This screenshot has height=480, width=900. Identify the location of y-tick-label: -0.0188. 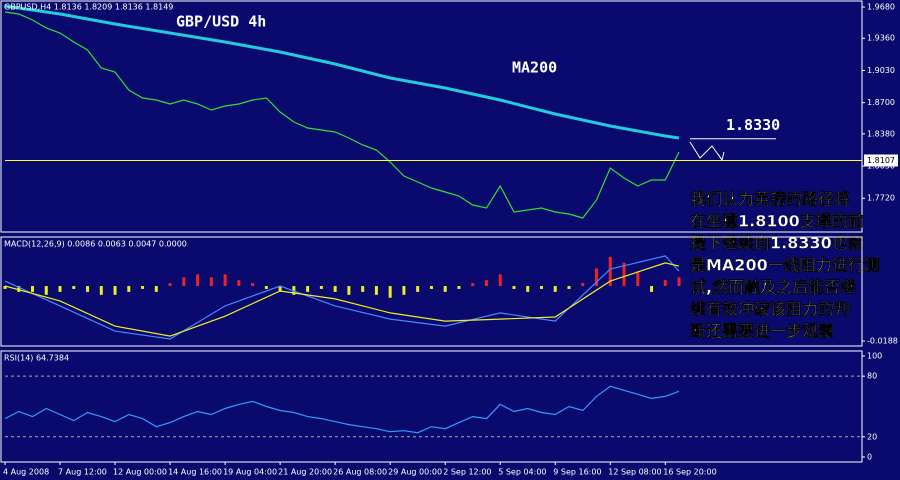
(882, 341).